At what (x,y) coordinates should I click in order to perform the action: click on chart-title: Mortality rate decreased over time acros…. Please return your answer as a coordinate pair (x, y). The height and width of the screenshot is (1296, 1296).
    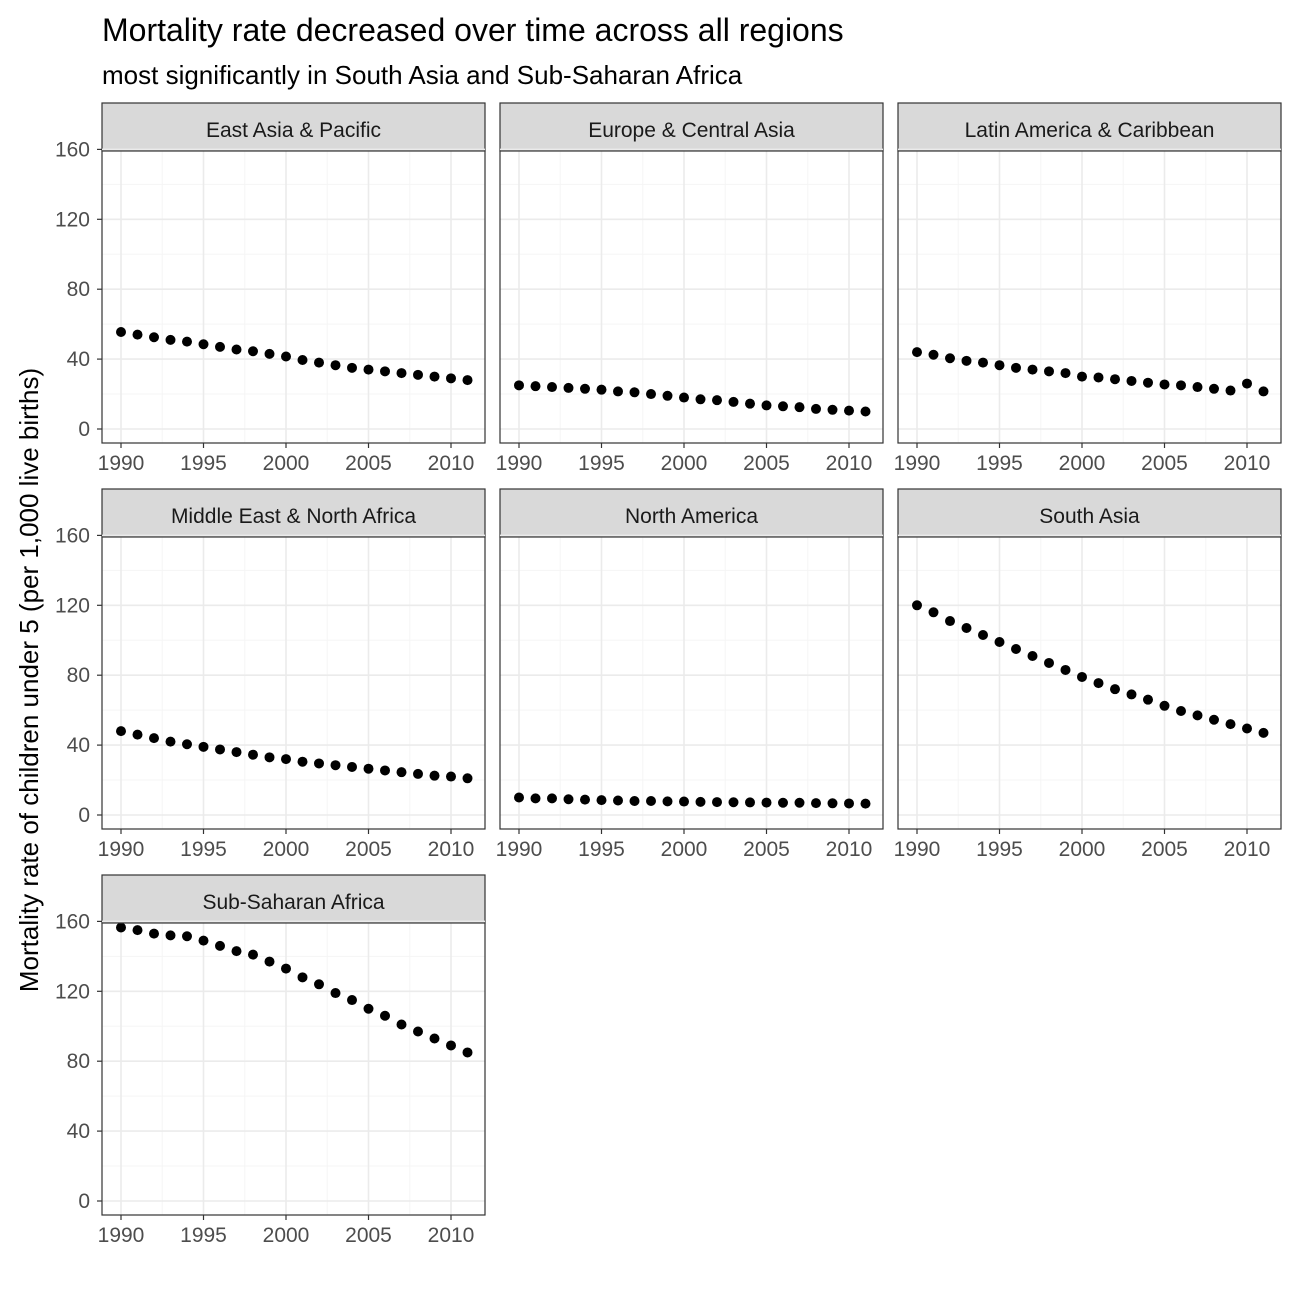
    Looking at the image, I should click on (473, 30).